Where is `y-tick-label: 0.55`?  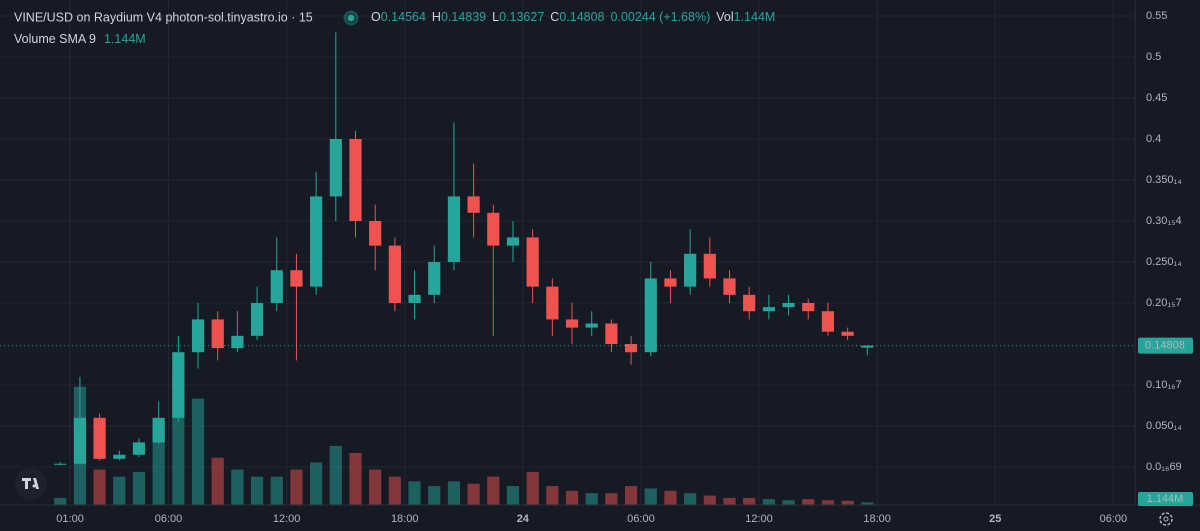 y-tick-label: 0.55 is located at coordinates (1156, 16).